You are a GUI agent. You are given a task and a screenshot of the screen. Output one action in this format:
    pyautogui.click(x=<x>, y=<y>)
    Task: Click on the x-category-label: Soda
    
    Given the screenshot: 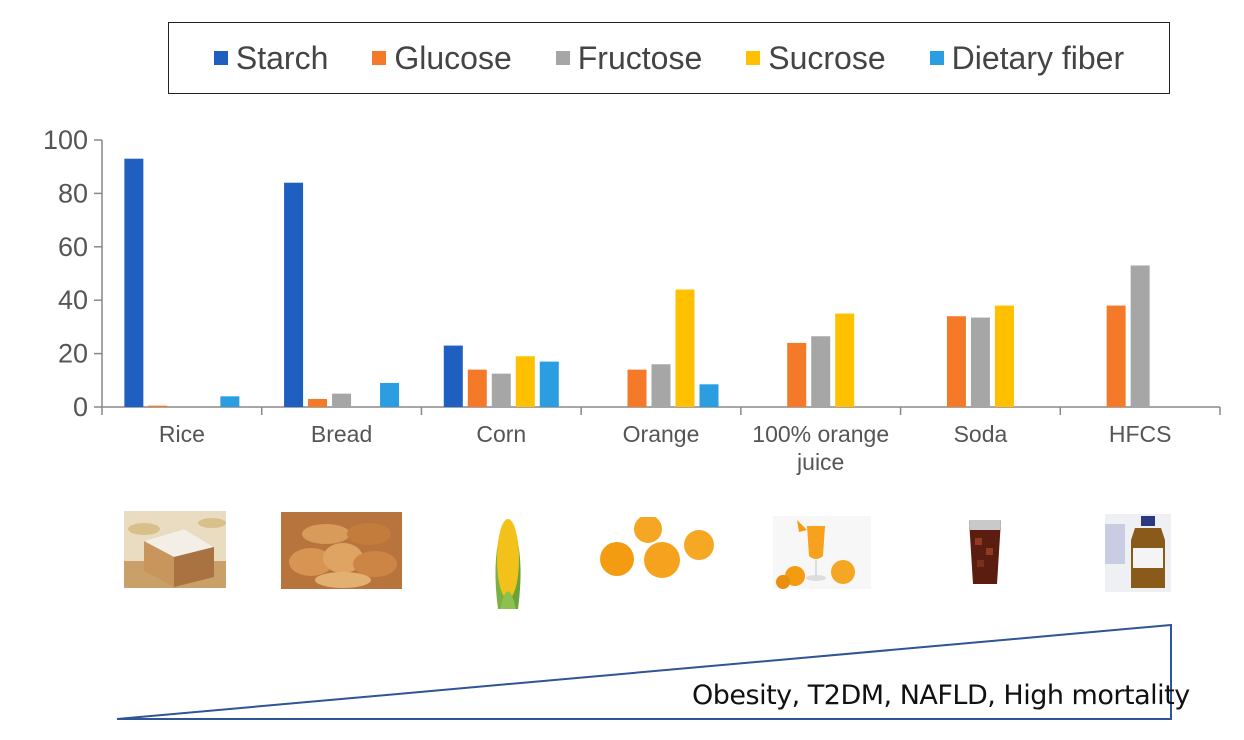 What is the action you would take?
    pyautogui.click(x=981, y=434)
    